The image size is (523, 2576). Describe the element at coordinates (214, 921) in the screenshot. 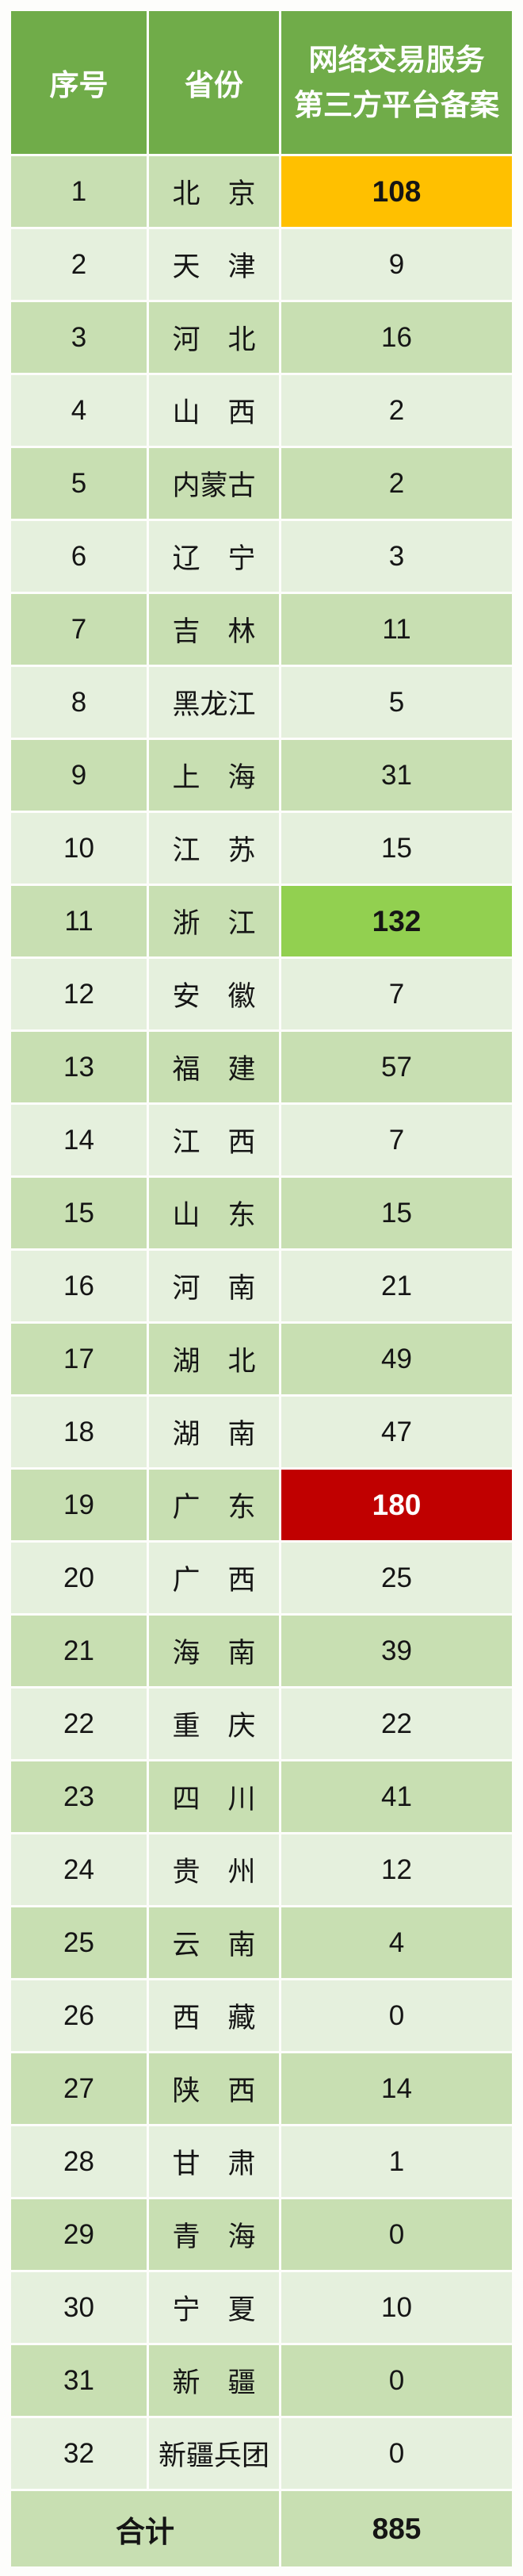

I see `province-cell: 浙 江` at that location.